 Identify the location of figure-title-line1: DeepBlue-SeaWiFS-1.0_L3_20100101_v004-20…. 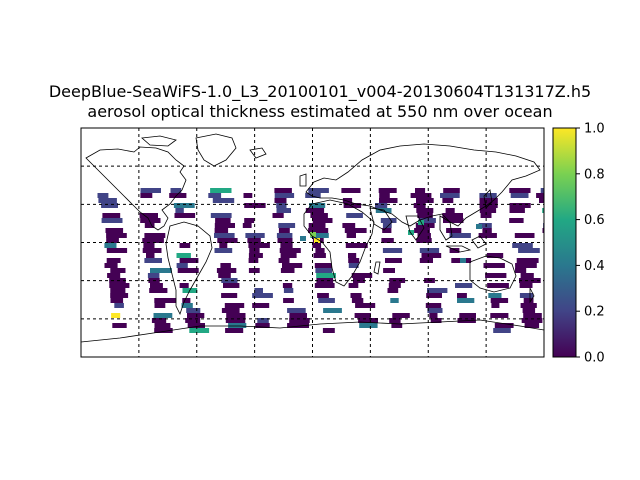
(320, 91).